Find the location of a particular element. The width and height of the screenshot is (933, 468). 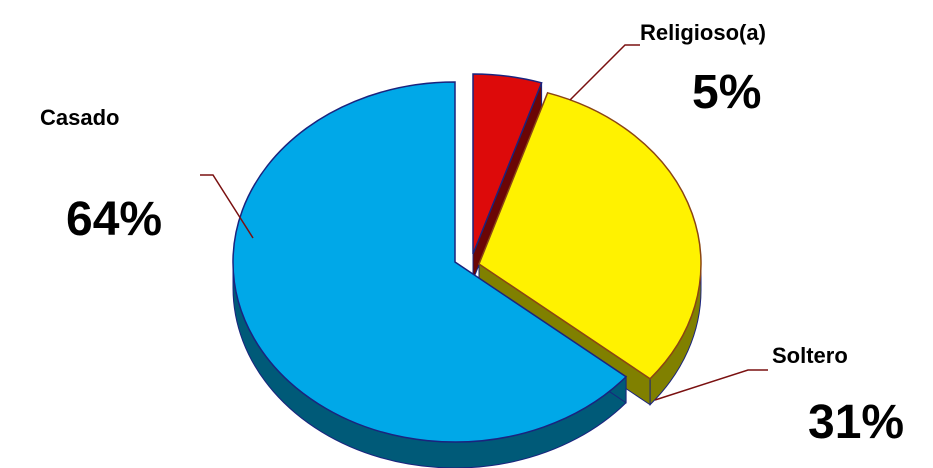

slice-value-casado: 64% is located at coordinates (114, 219).